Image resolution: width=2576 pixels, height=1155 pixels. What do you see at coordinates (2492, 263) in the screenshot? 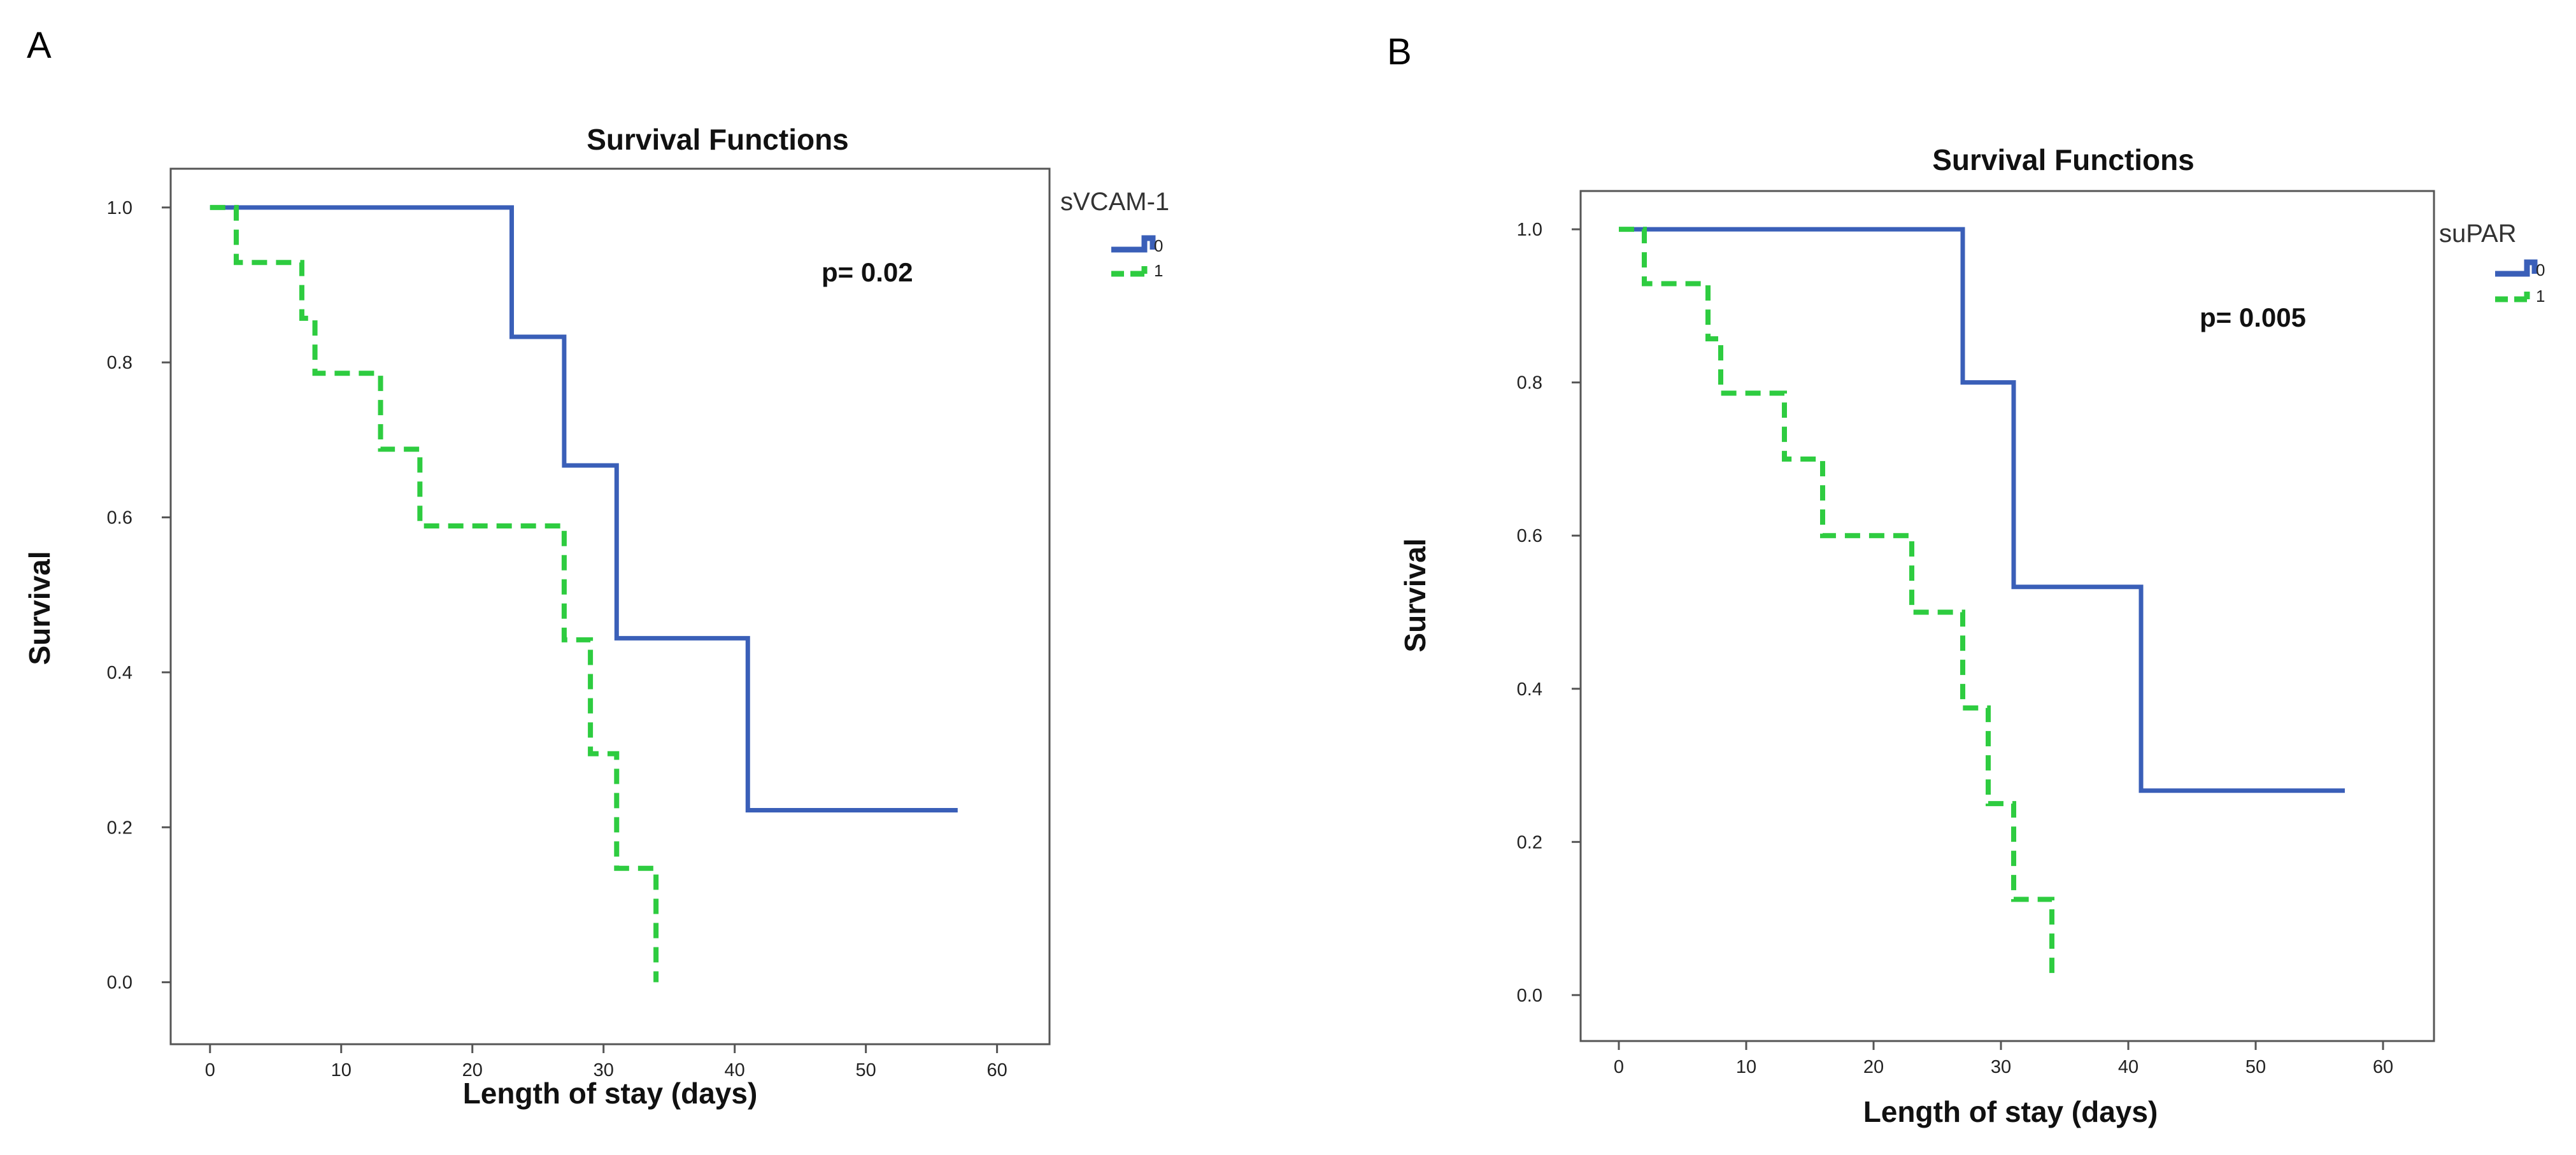
I see `panel-b-legend: suPAR 0 1` at bounding box center [2492, 263].